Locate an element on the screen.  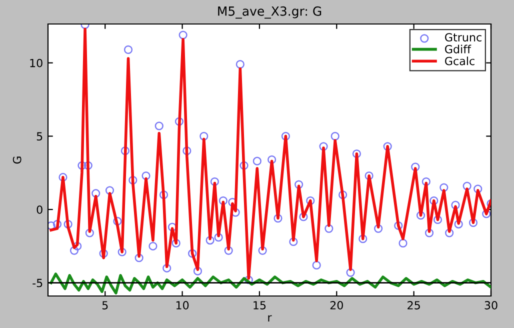
legend-label: Gtrunc is located at coordinates (463, 37).